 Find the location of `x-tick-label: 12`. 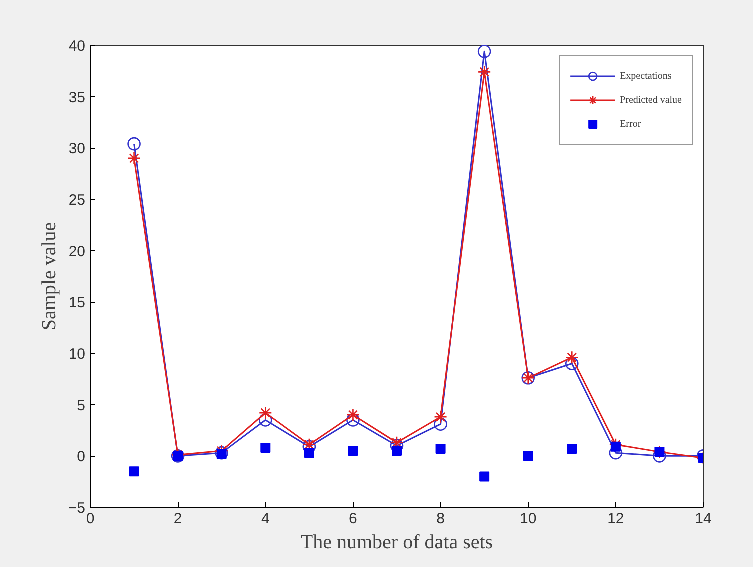

x-tick-label: 12 is located at coordinates (616, 519).